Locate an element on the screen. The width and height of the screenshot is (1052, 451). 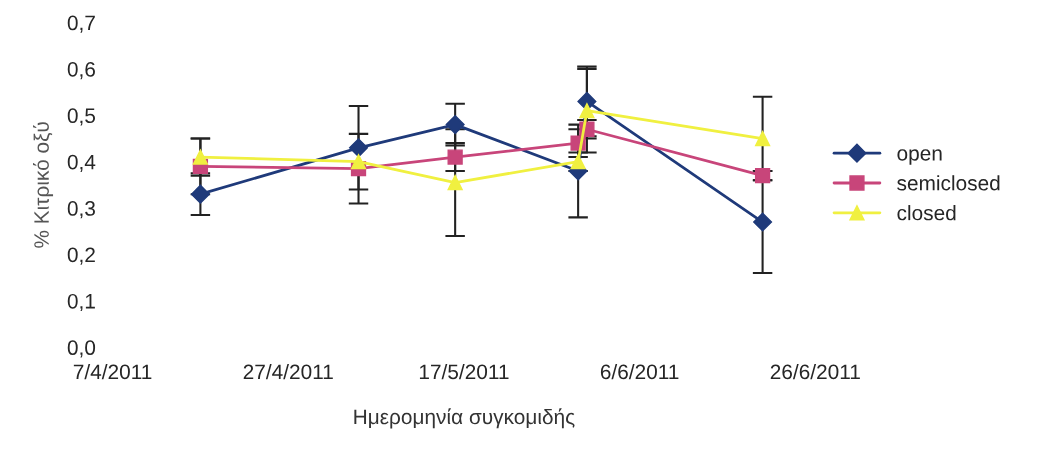
y-tick-label: 0,4 is located at coordinates (81, 163).